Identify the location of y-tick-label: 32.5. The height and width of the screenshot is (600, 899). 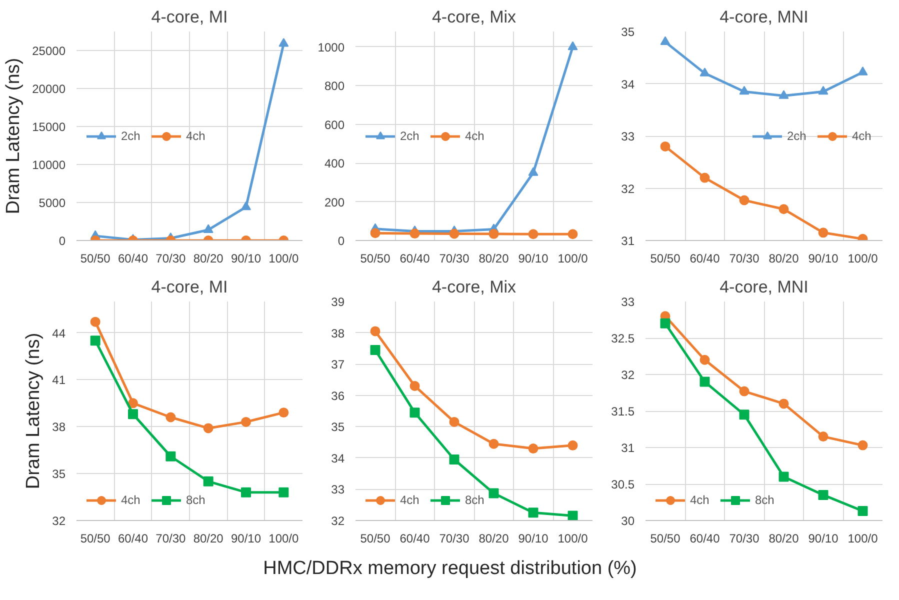
(623, 339).